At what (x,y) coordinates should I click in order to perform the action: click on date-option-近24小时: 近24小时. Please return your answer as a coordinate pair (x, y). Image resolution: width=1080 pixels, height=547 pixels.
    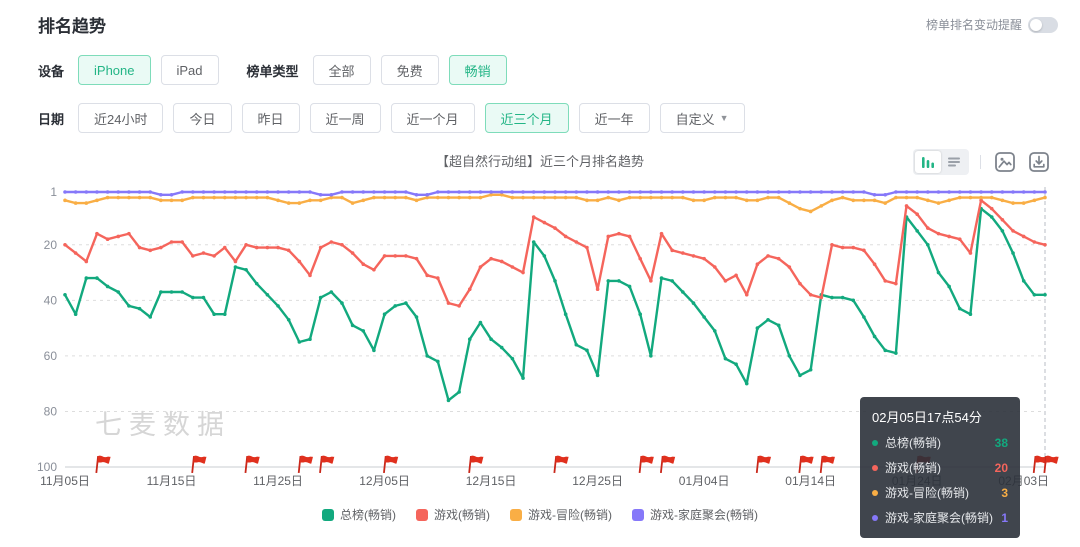
    Looking at the image, I should click on (121, 118).